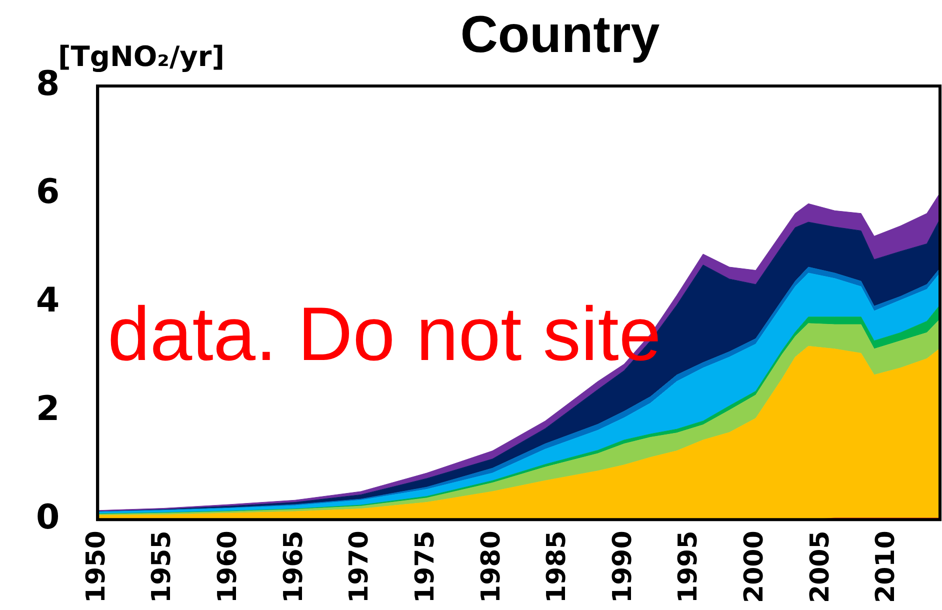 The width and height of the screenshot is (942, 610). What do you see at coordinates (141, 57) in the screenshot?
I see `y-axis-title: [TgNO₂/yr]` at bounding box center [141, 57].